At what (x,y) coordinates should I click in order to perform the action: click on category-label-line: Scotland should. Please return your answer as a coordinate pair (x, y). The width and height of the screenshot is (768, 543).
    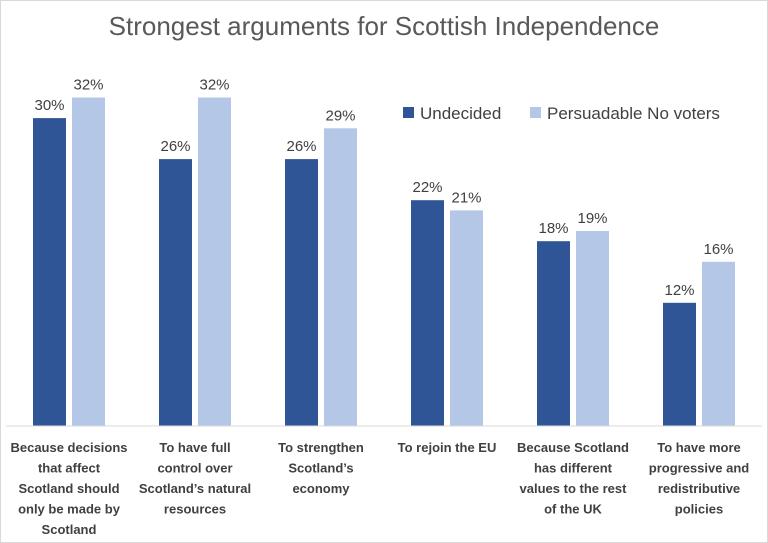
    Looking at the image, I should click on (68, 488).